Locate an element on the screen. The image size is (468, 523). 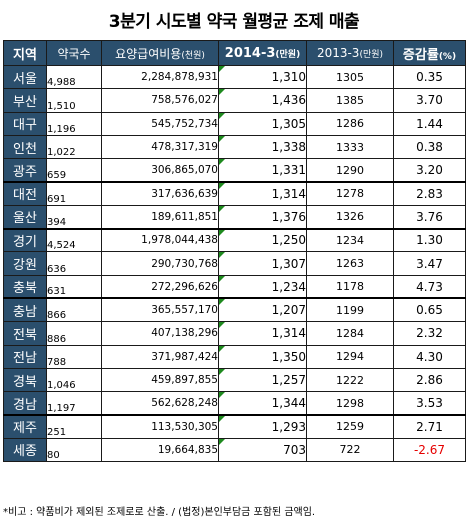
stores-cell: 4,524 is located at coordinates (74, 240).